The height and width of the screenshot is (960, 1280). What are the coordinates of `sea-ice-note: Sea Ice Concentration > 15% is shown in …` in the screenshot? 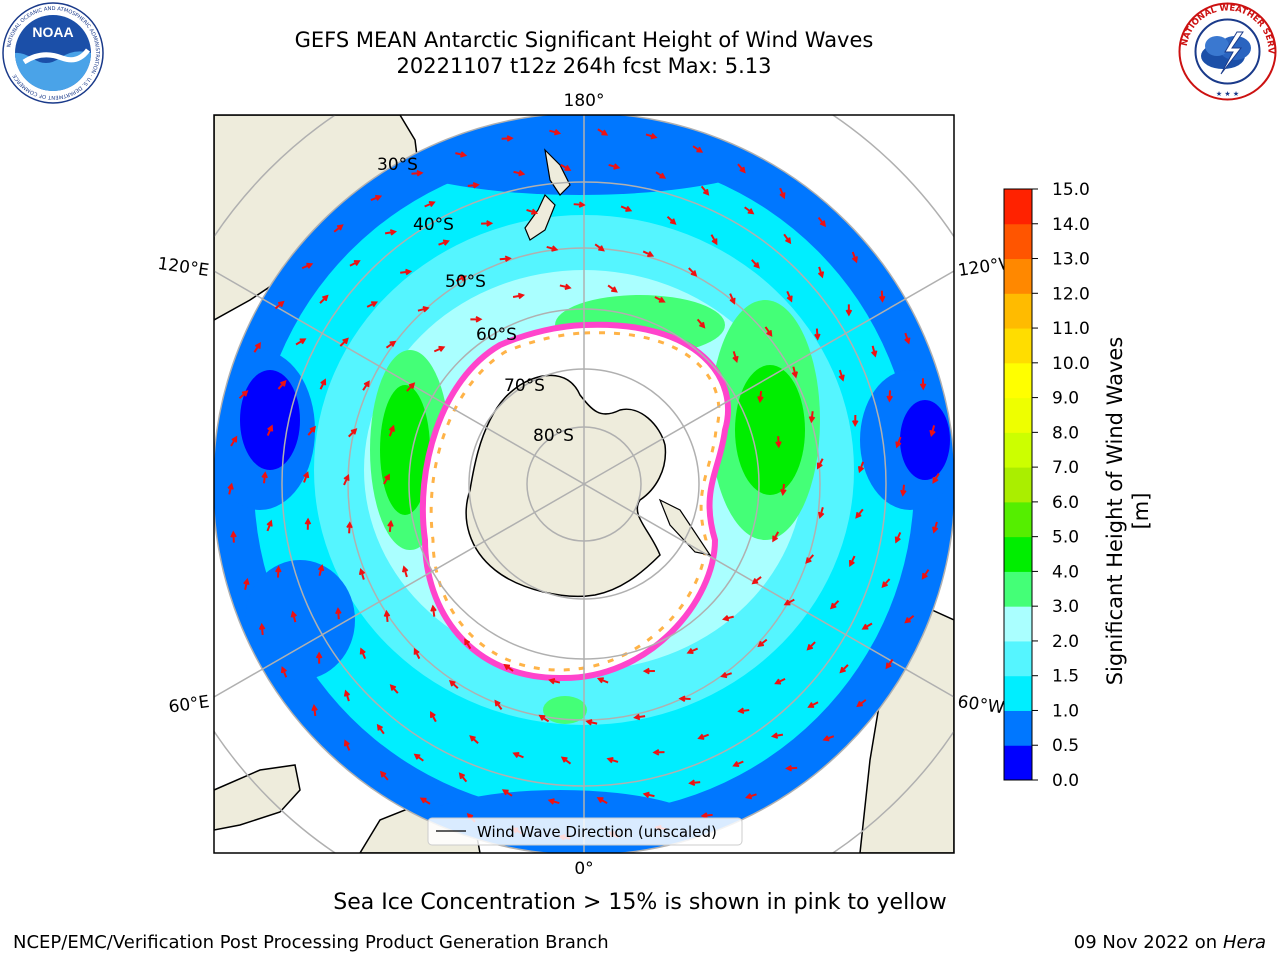 It's located at (640, 902).